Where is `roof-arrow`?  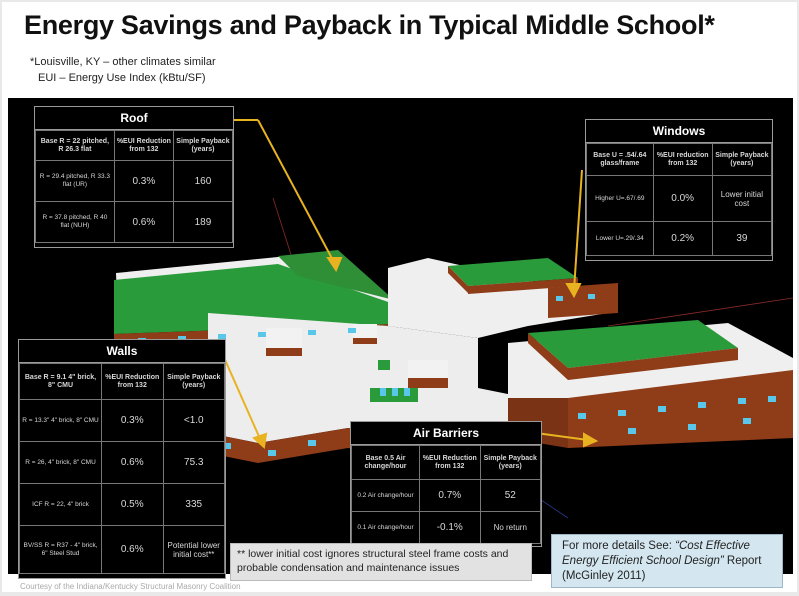
roof-arrow is located at coordinates (297, 193).